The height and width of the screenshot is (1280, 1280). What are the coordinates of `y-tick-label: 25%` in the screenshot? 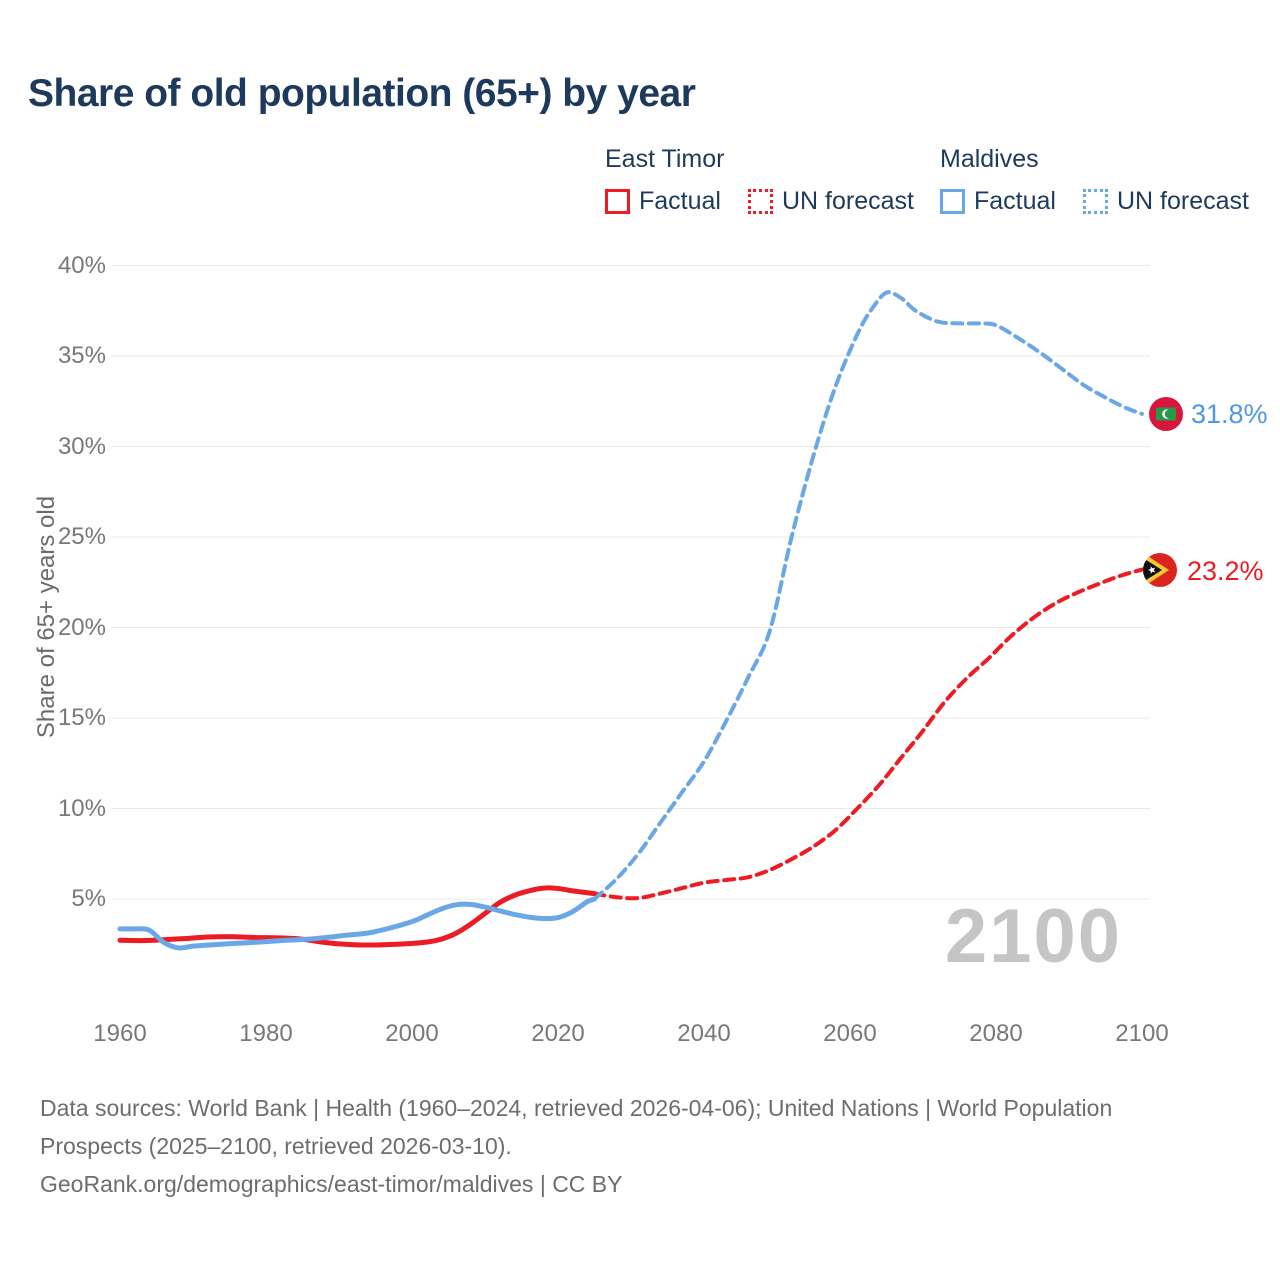 It's located at (81, 536).